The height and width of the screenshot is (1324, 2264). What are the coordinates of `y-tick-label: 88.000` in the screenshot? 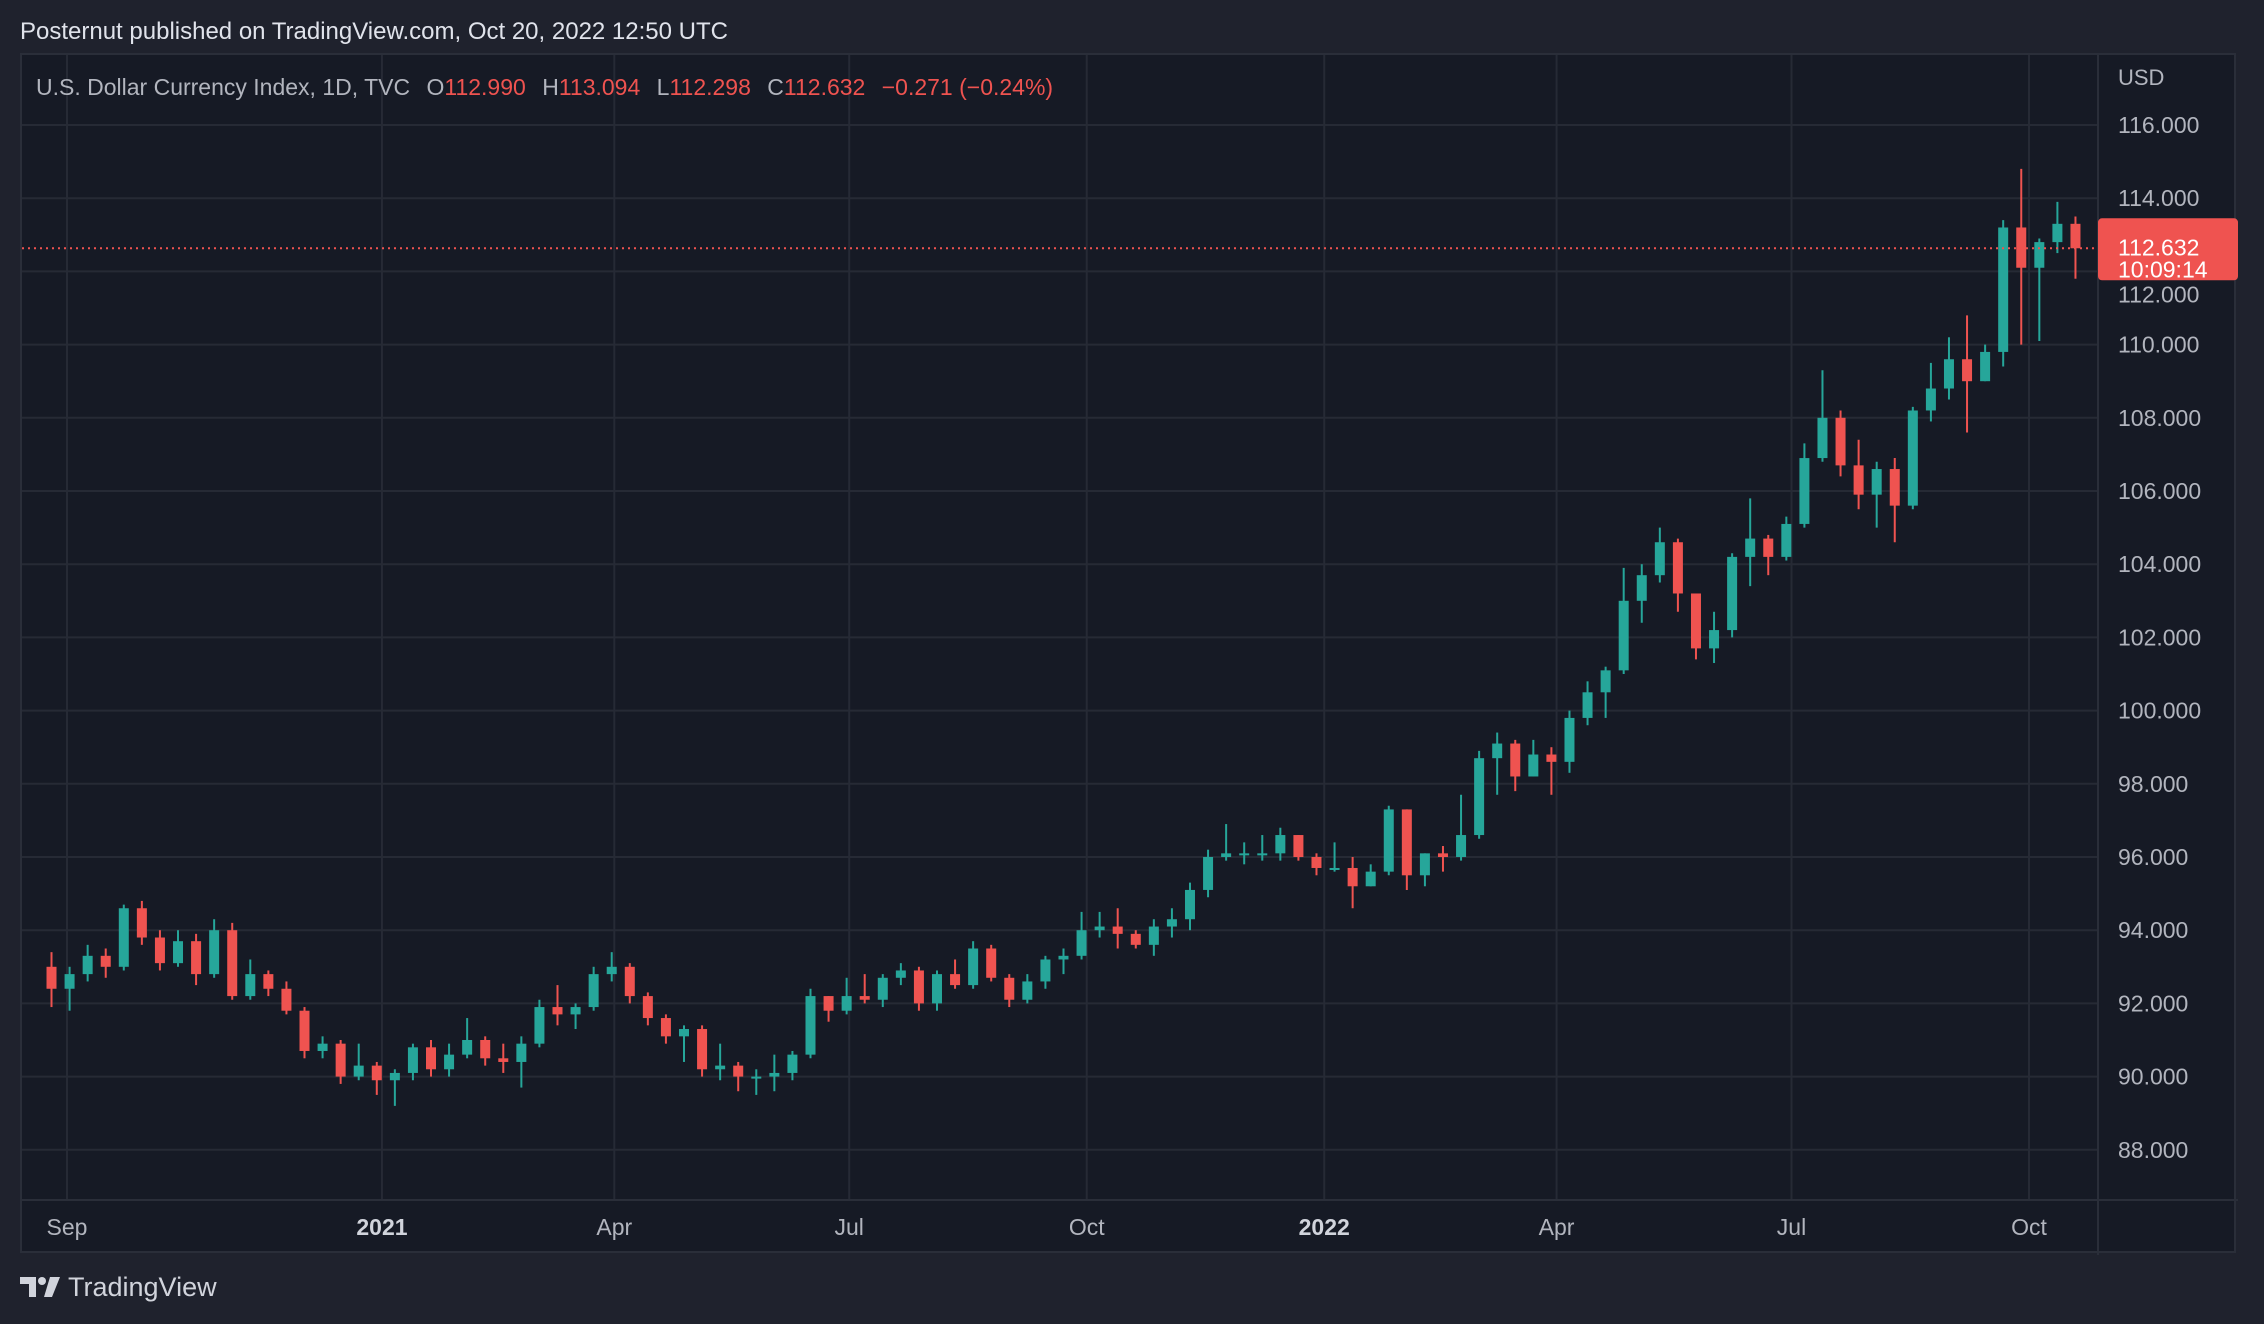 It's located at (2153, 1150).